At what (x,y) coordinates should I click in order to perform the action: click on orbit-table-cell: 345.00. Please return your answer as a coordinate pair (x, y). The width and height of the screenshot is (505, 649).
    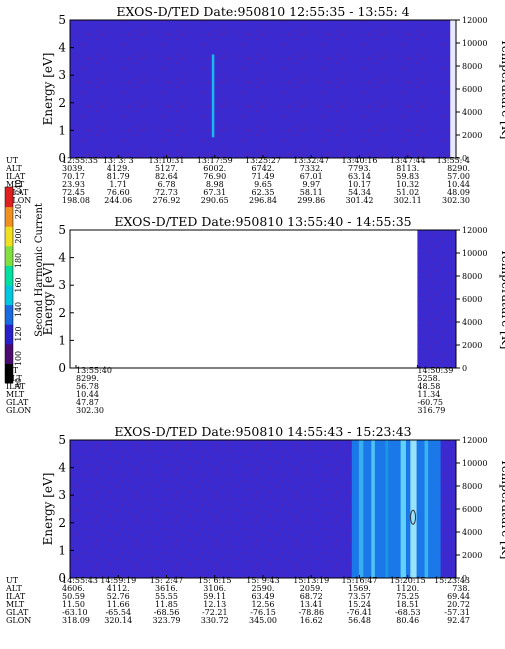
    Looking at the image, I should click on (263, 620).